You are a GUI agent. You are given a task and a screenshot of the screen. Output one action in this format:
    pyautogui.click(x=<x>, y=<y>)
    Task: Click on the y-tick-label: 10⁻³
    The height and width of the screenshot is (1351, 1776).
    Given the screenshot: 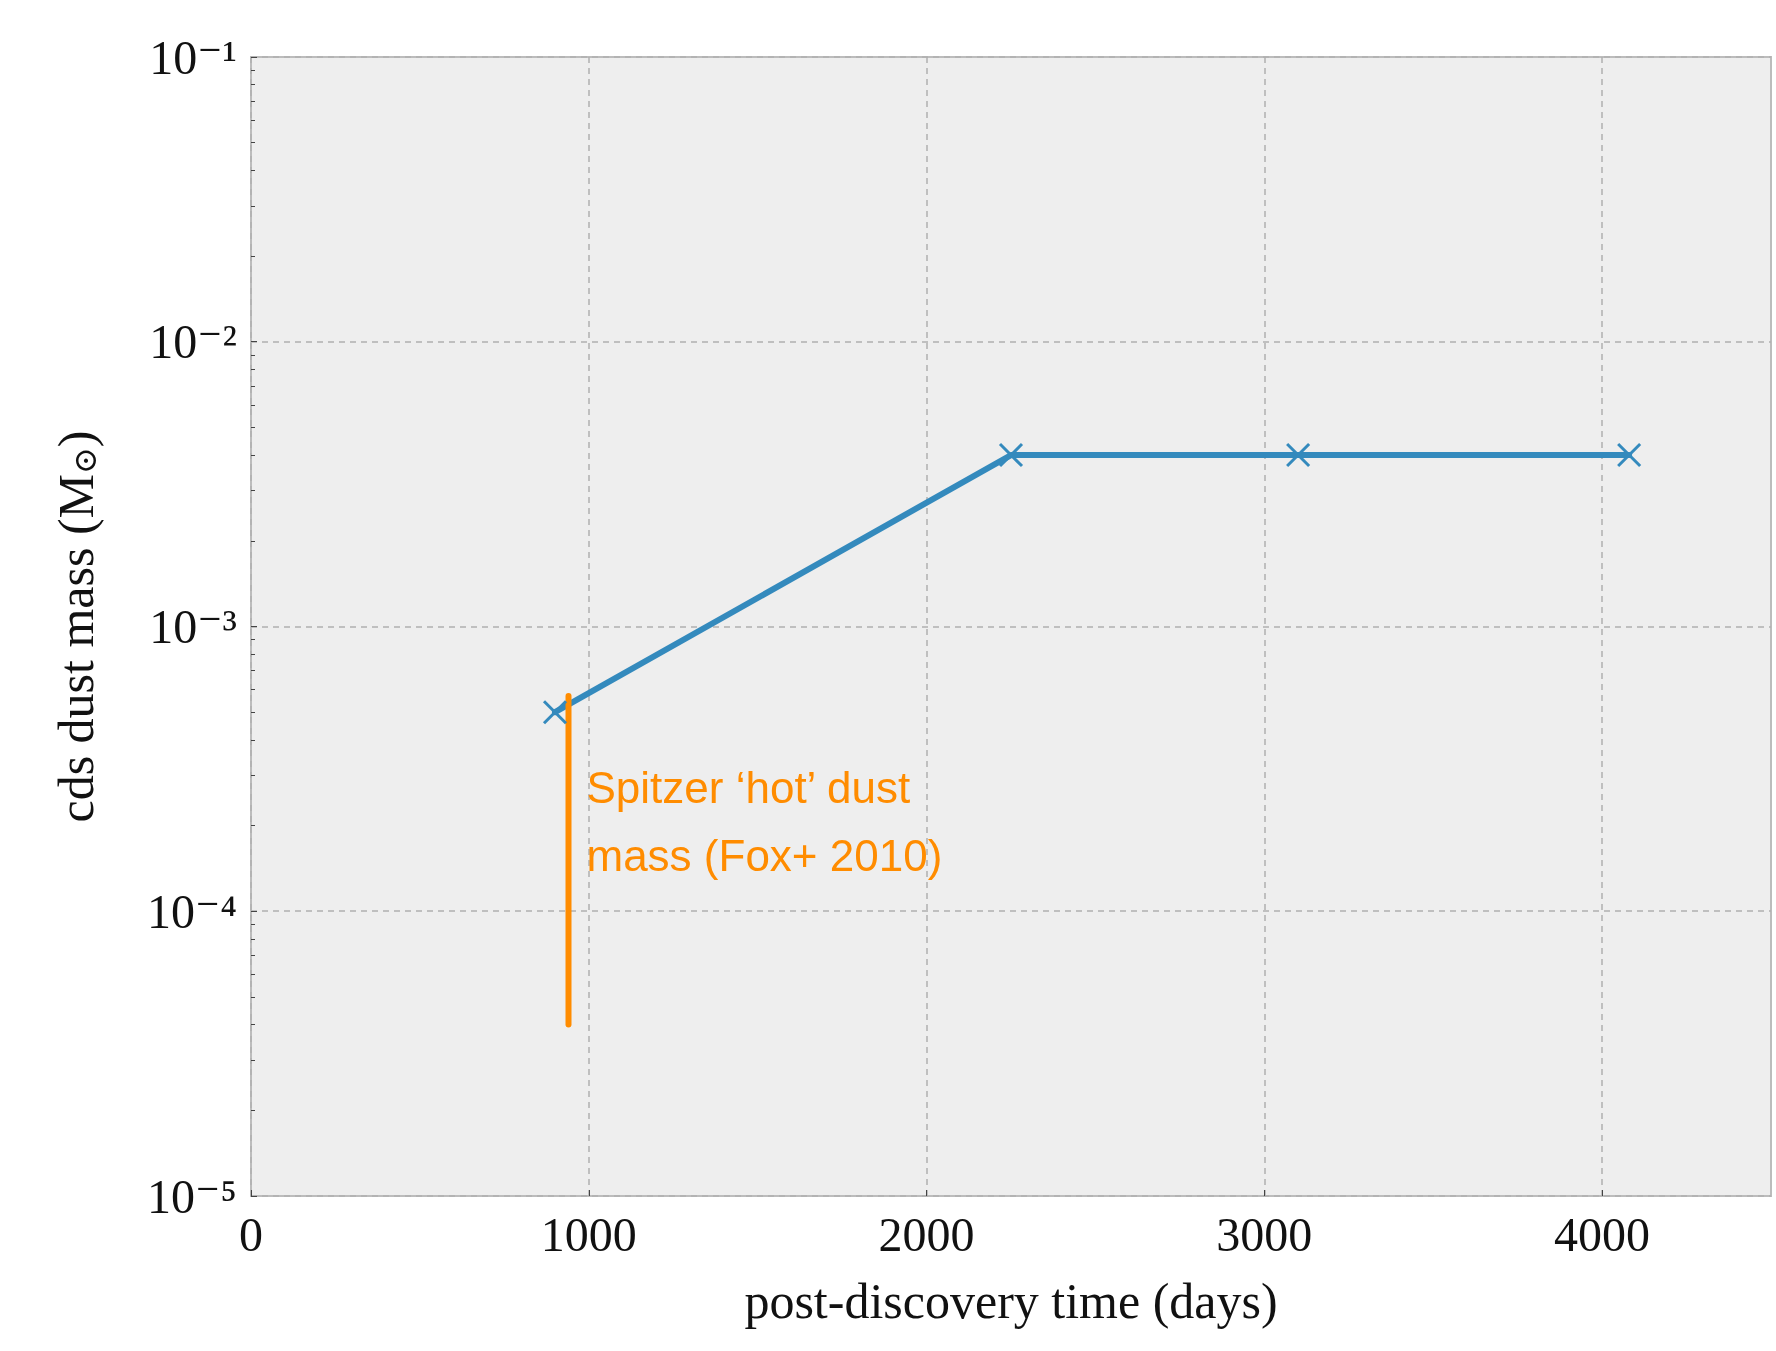 What is the action you would take?
    pyautogui.click(x=193, y=626)
    